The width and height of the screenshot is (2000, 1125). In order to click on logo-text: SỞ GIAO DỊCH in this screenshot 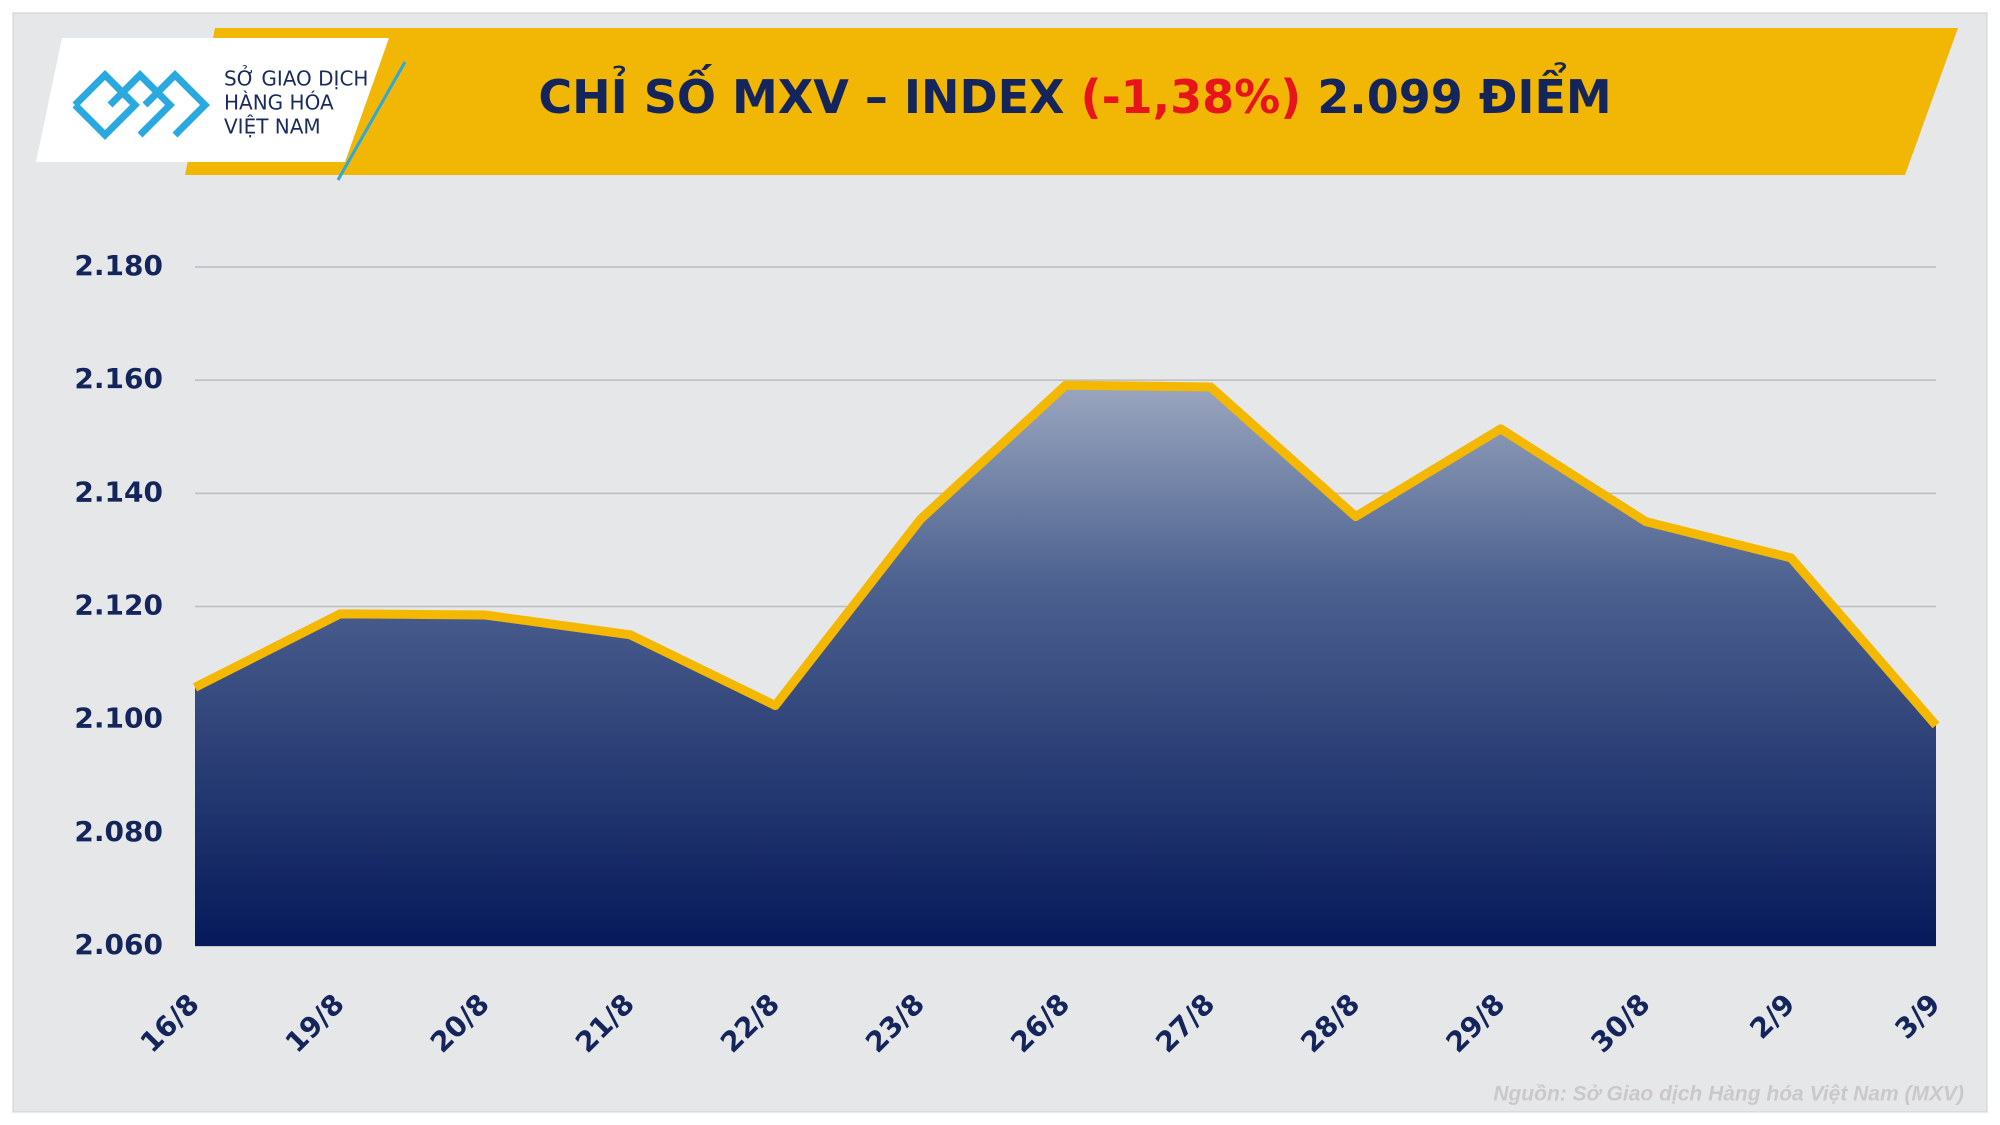, I will do `click(296, 78)`.